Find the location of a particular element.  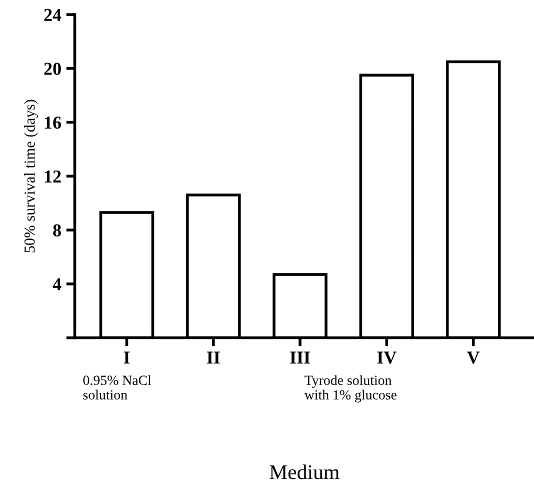

y-tick-label: 4 is located at coordinates (57, 284).